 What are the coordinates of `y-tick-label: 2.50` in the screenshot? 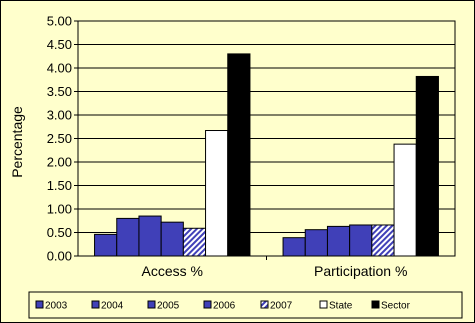 It's located at (59, 138).